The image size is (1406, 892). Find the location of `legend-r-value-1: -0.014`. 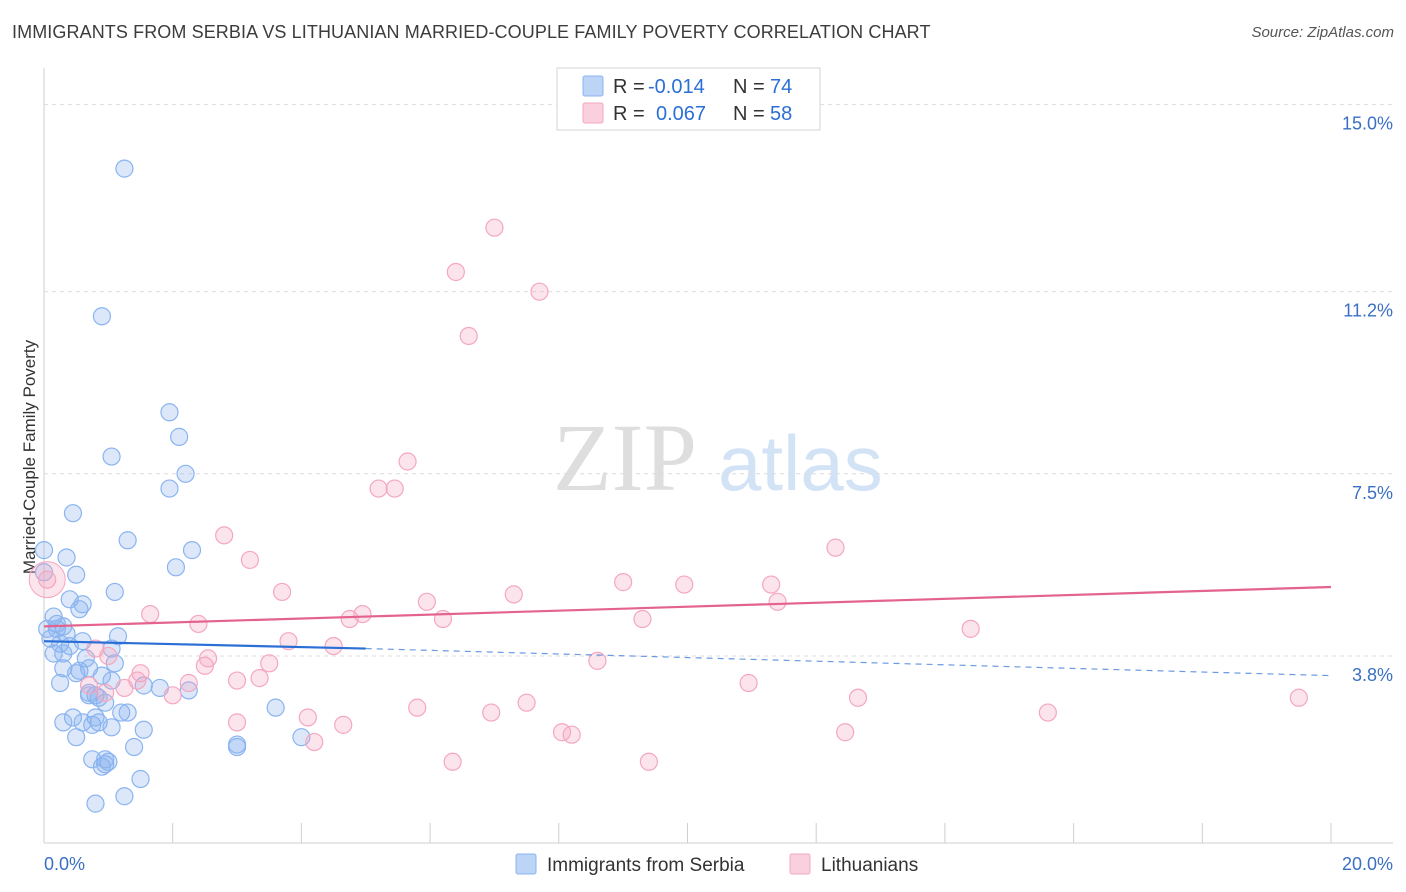

legend-r-value-1: -0.014 is located at coordinates (676, 87).